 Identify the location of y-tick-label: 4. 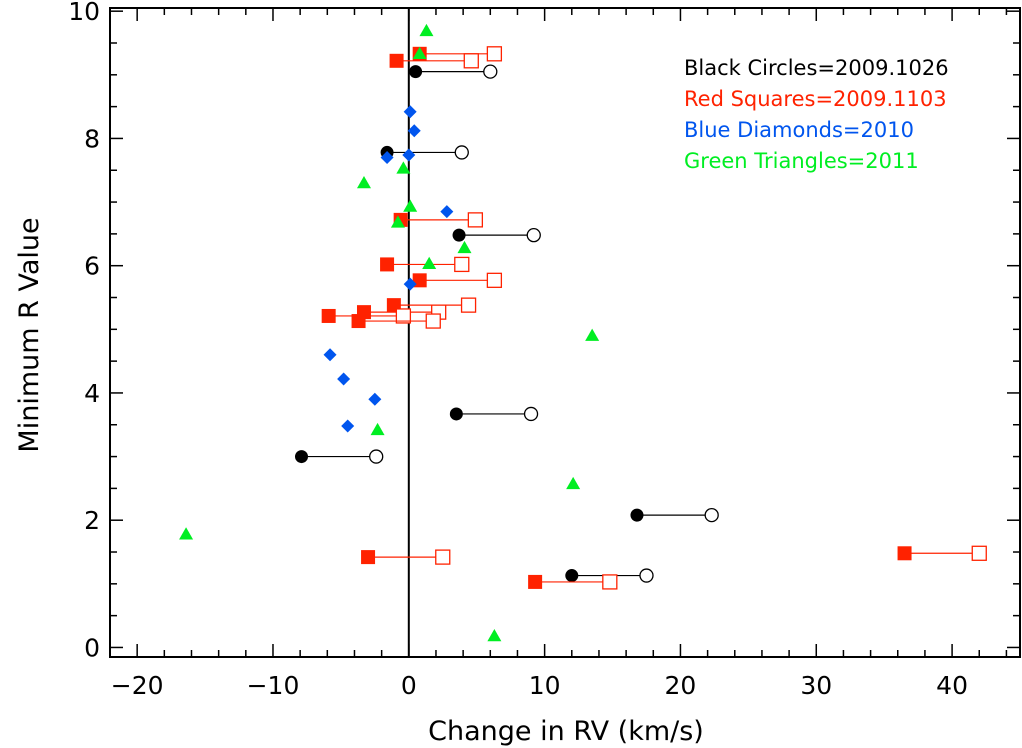
(92, 393).